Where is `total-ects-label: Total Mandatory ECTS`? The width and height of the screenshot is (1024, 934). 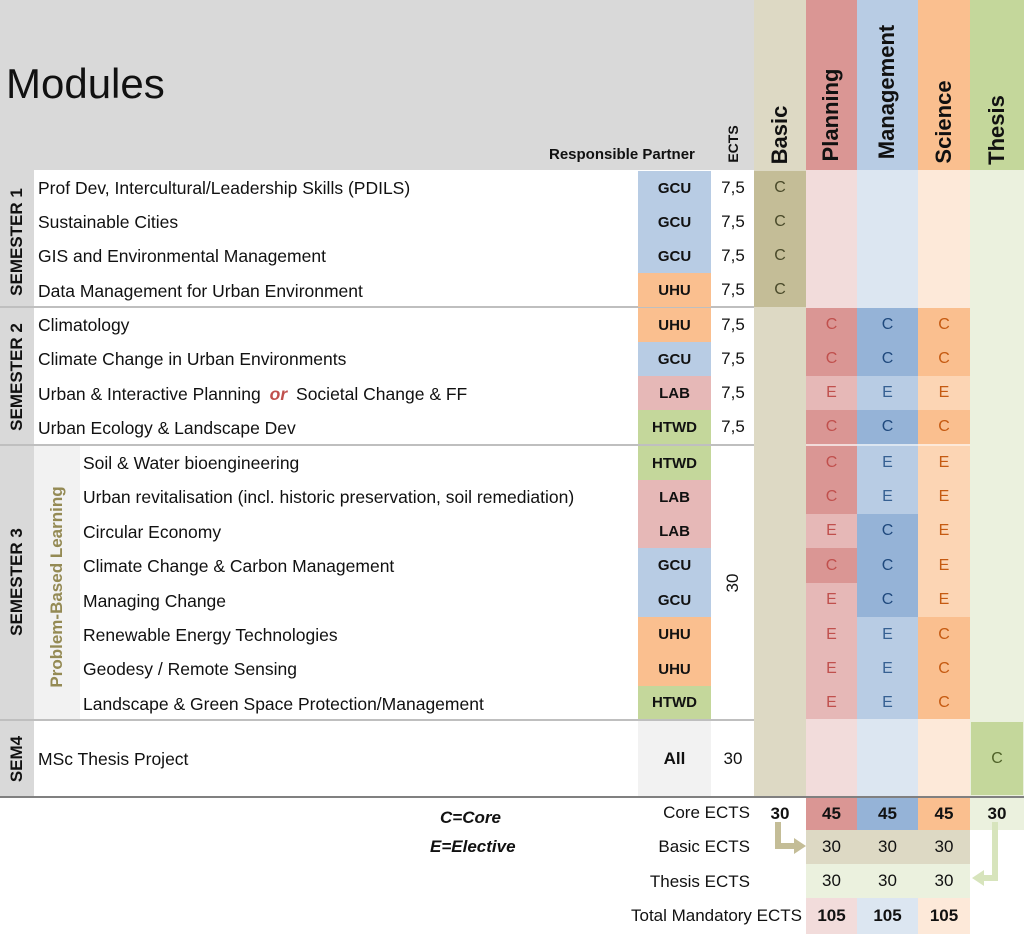
total-ects-label: Total Mandatory ECTS is located at coordinates (716, 915).